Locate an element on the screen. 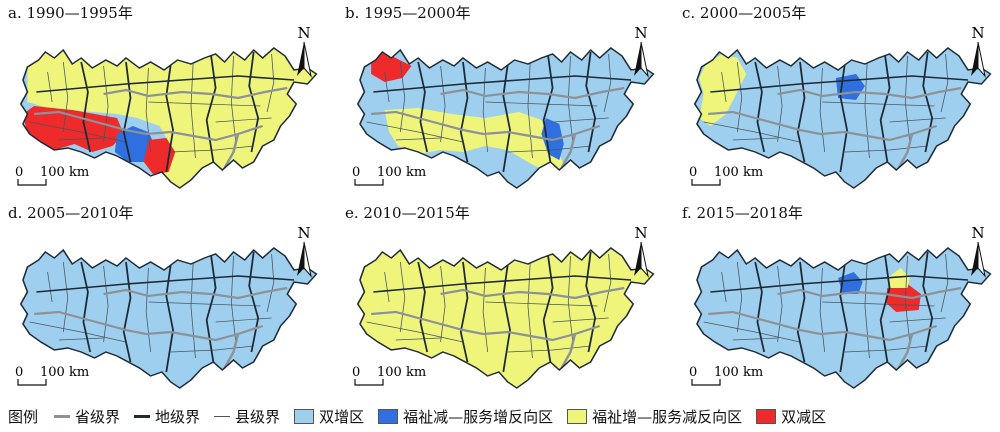 This screenshot has height=432, width=1000. legend-label: 双增区 is located at coordinates (342, 416).